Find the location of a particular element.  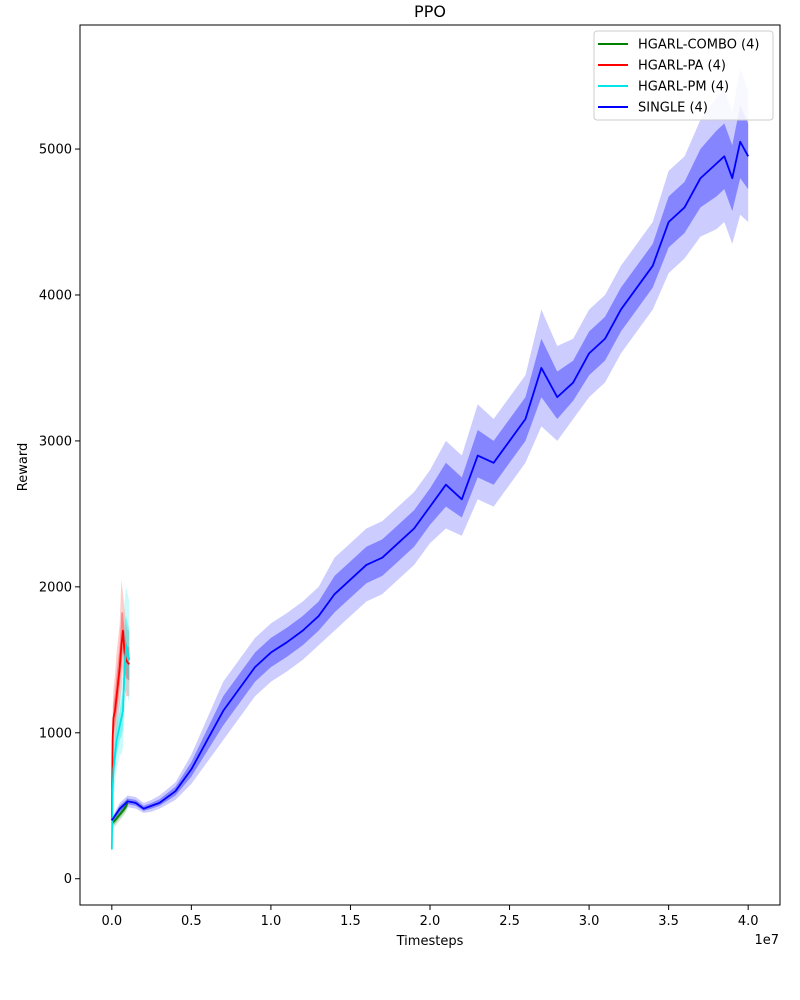

y-tick-label: 5000 is located at coordinates (55, 150).